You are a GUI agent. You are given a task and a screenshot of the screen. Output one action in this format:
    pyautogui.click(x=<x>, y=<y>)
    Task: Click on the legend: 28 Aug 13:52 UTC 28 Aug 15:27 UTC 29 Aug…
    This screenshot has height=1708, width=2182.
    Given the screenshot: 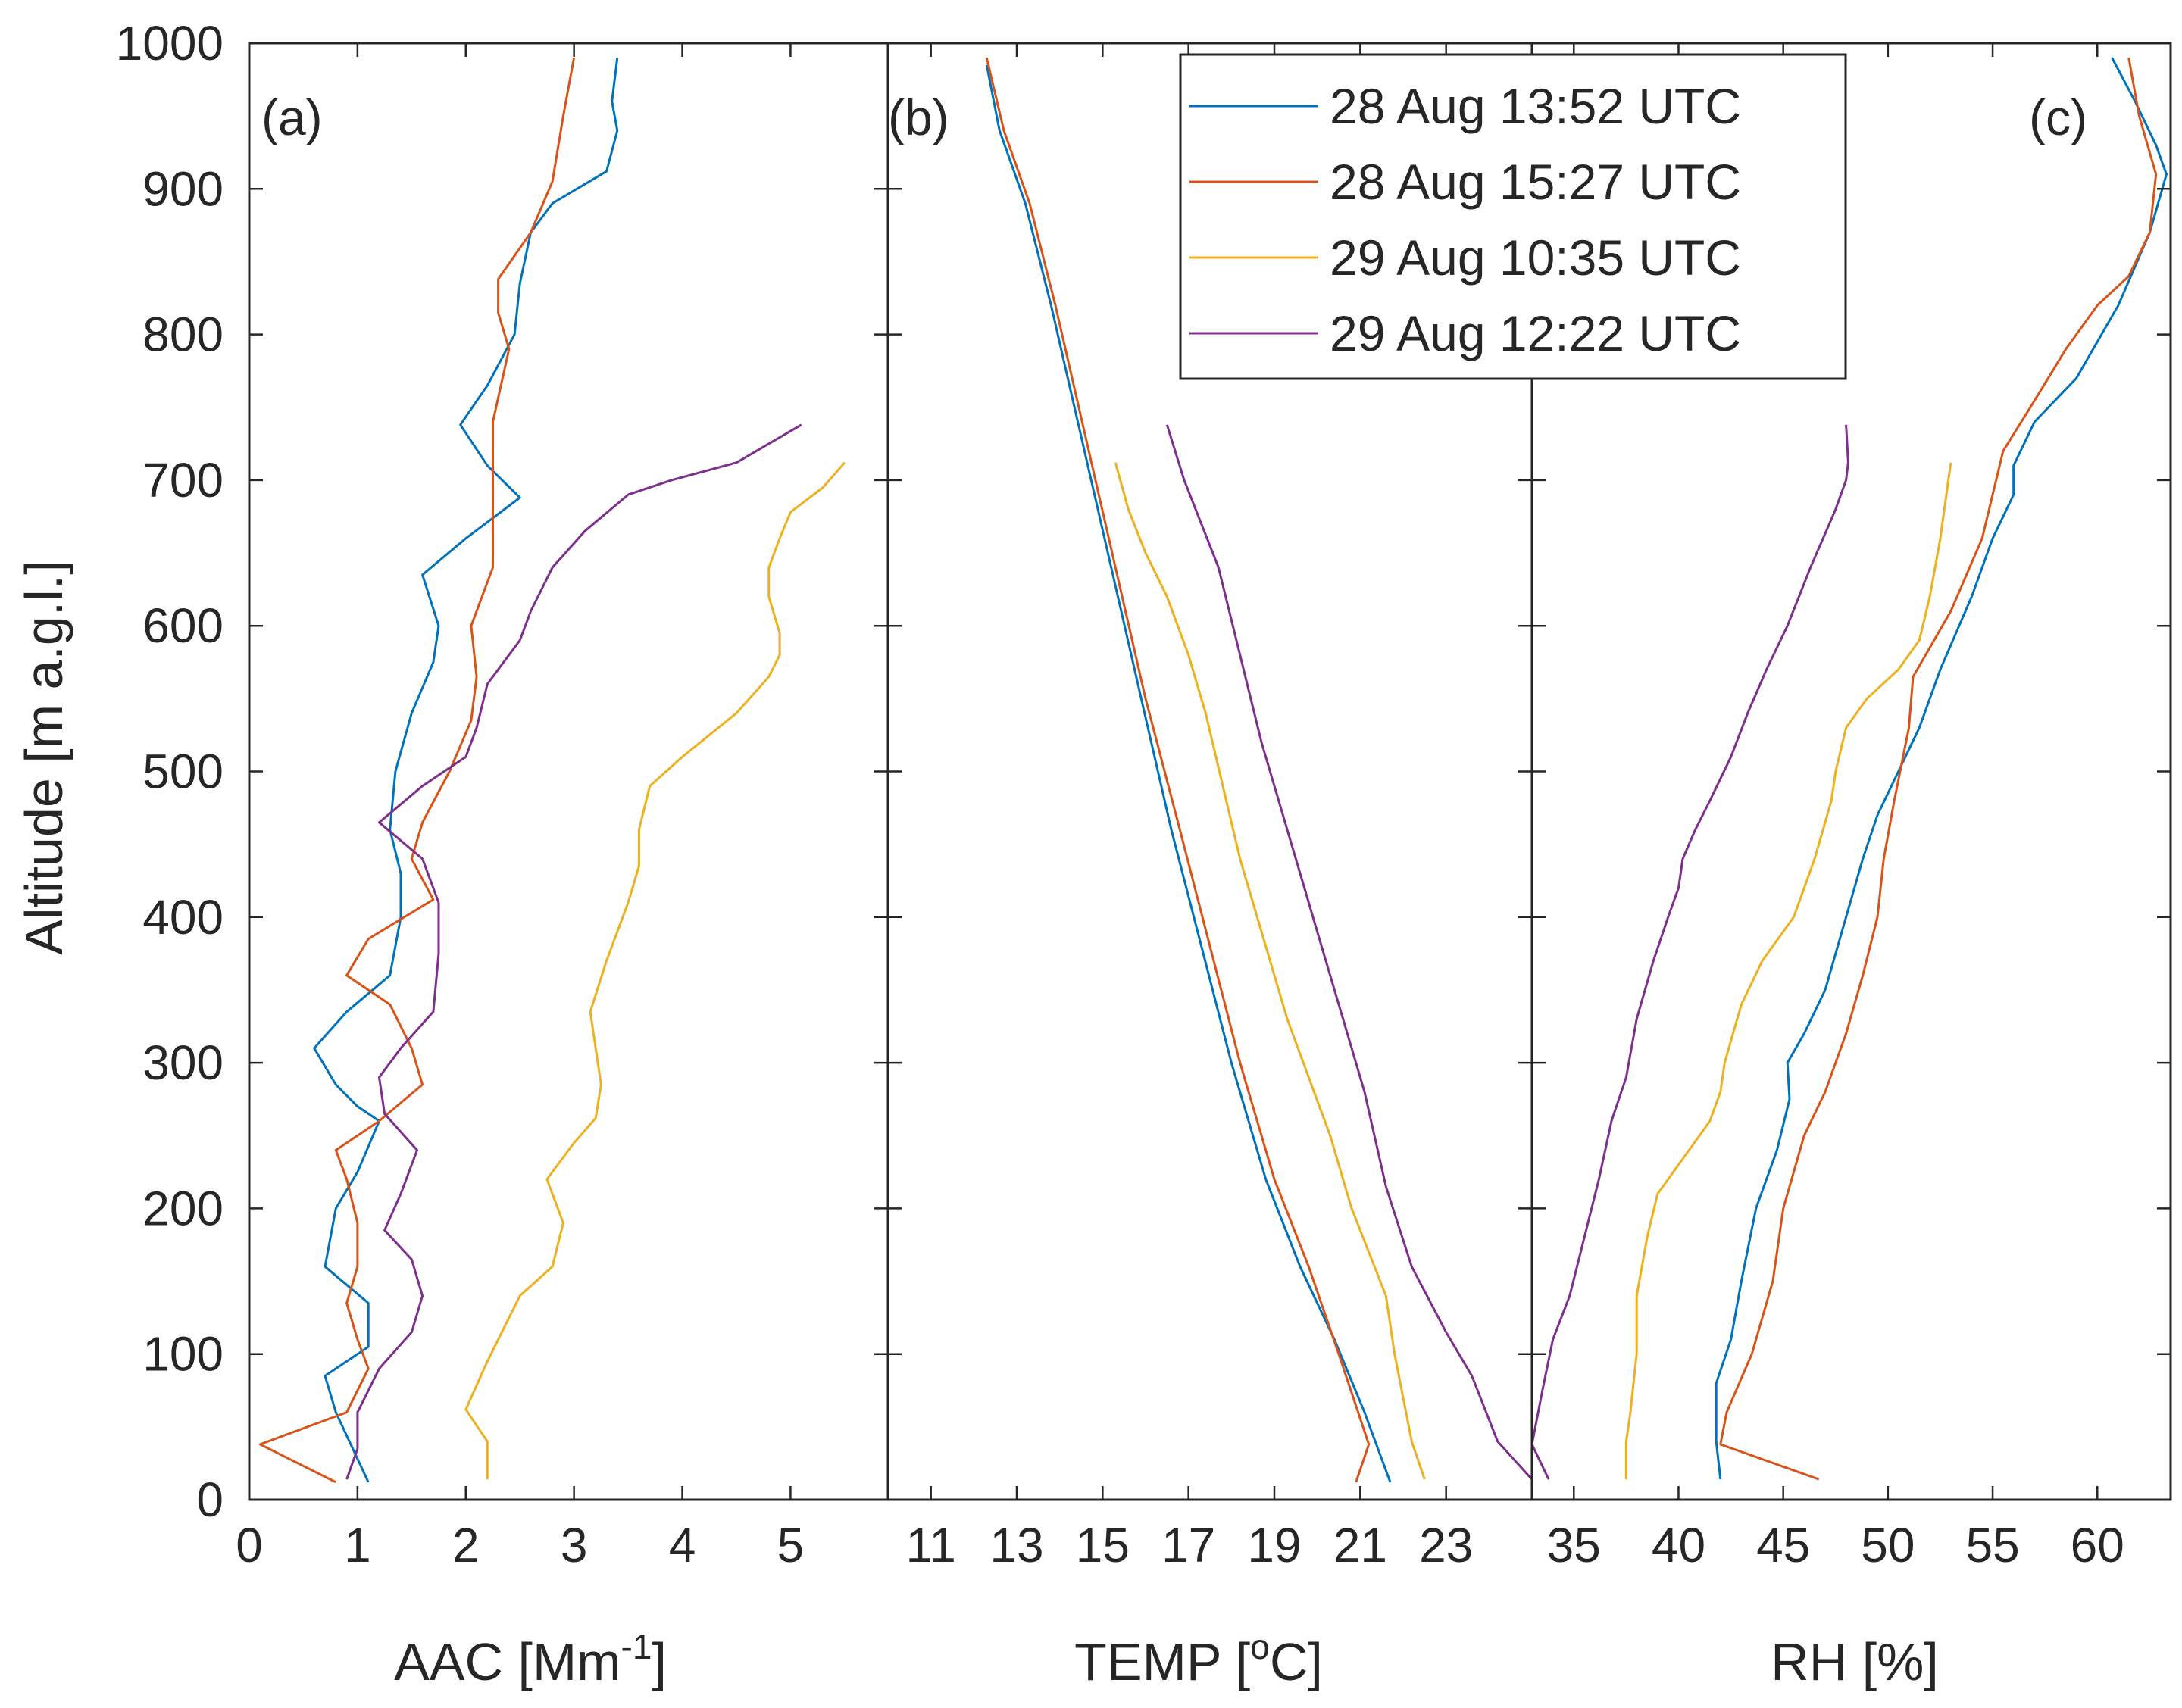 What is the action you would take?
    pyautogui.click(x=1513, y=217)
    